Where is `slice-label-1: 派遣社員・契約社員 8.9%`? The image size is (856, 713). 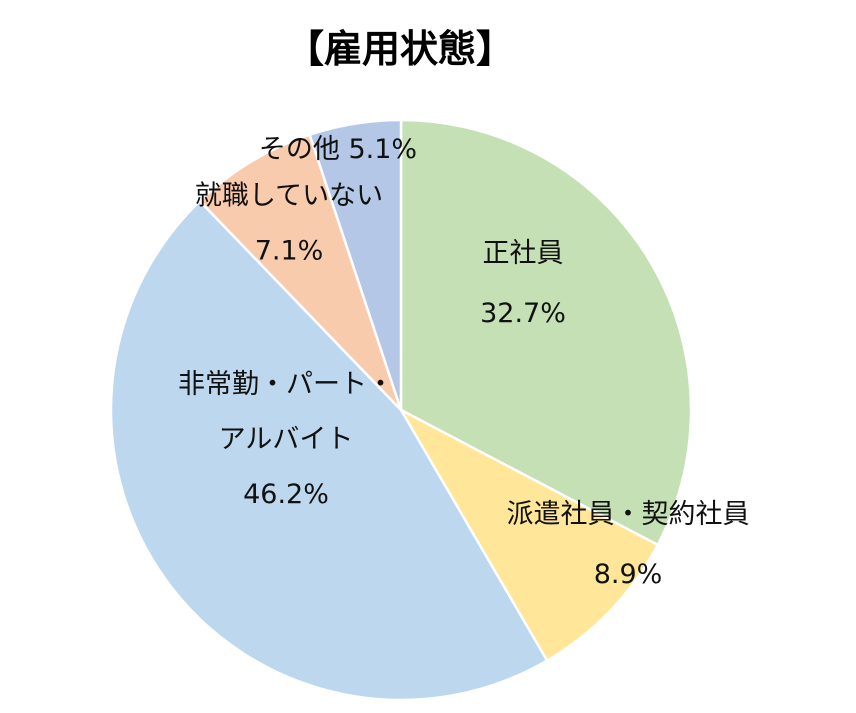
slice-label-1: 派遣社員・契約社員 8.9% is located at coordinates (628, 544).